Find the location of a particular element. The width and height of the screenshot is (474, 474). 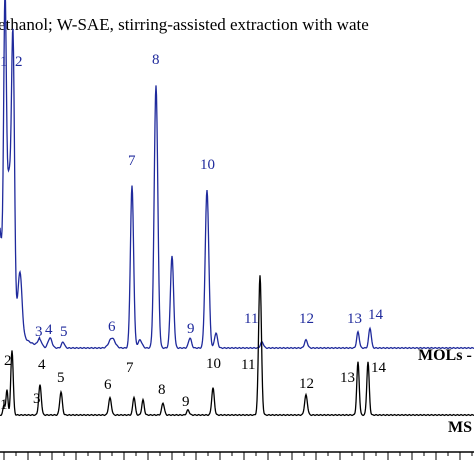

trace-label: MS is located at coordinates (460, 427).